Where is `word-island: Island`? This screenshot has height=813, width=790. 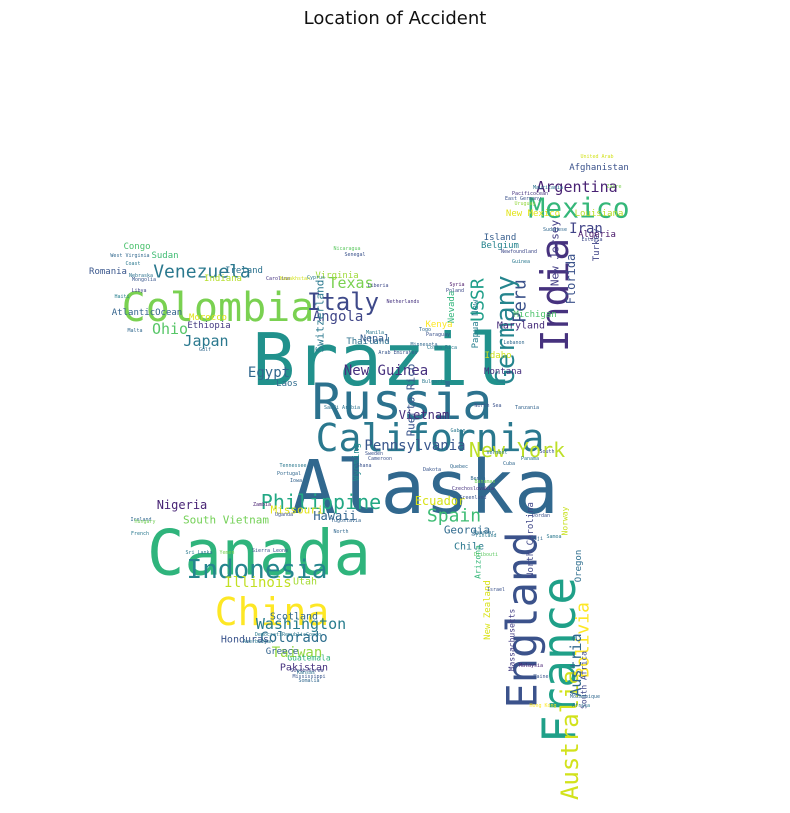
word-island: Island is located at coordinates (500, 238).